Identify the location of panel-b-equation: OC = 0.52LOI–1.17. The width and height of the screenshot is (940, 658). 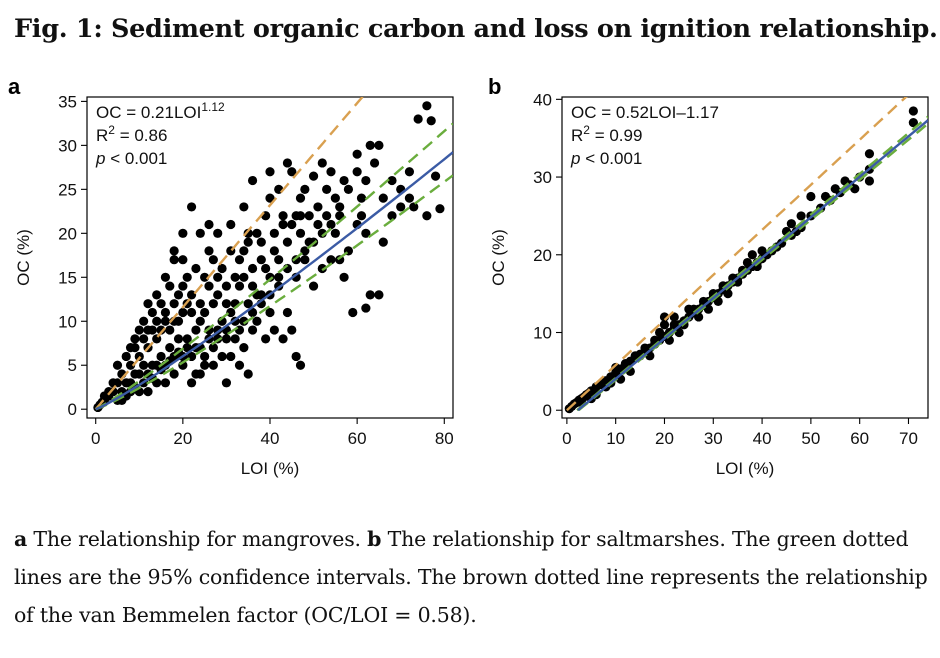
(645, 112).